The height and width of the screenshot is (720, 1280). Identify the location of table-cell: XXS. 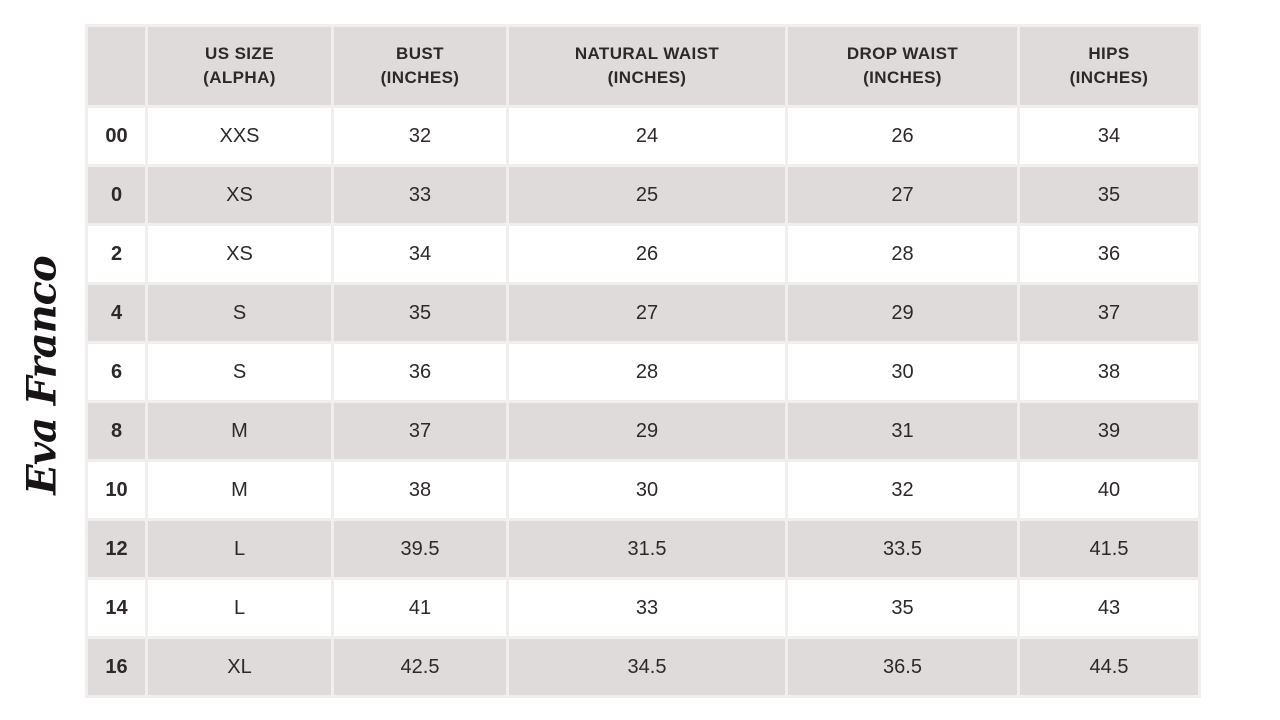
(239, 136).